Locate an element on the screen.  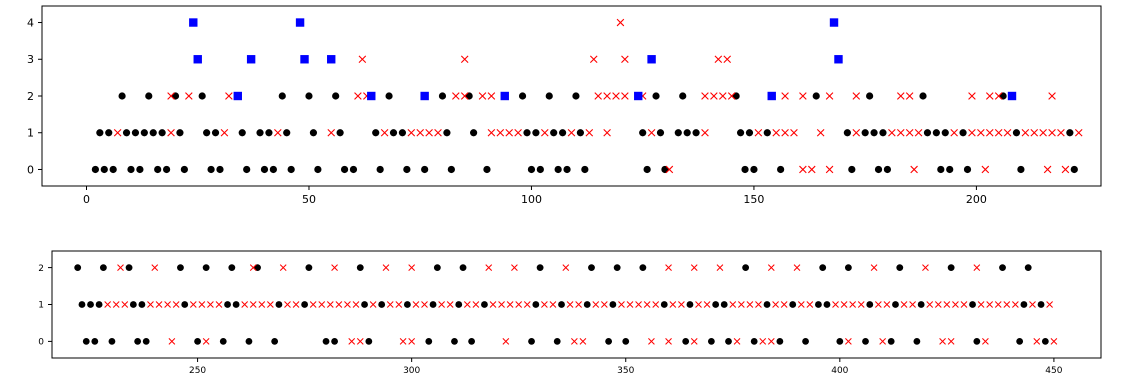
y-tick-label: 1 is located at coordinates (41, 306).